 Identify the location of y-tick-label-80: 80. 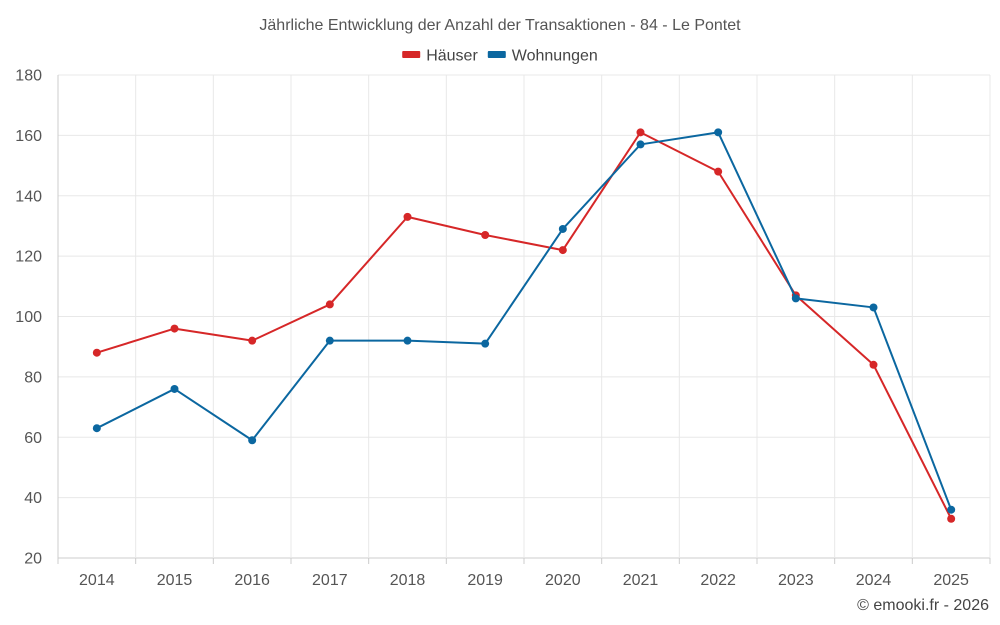
(33, 377).